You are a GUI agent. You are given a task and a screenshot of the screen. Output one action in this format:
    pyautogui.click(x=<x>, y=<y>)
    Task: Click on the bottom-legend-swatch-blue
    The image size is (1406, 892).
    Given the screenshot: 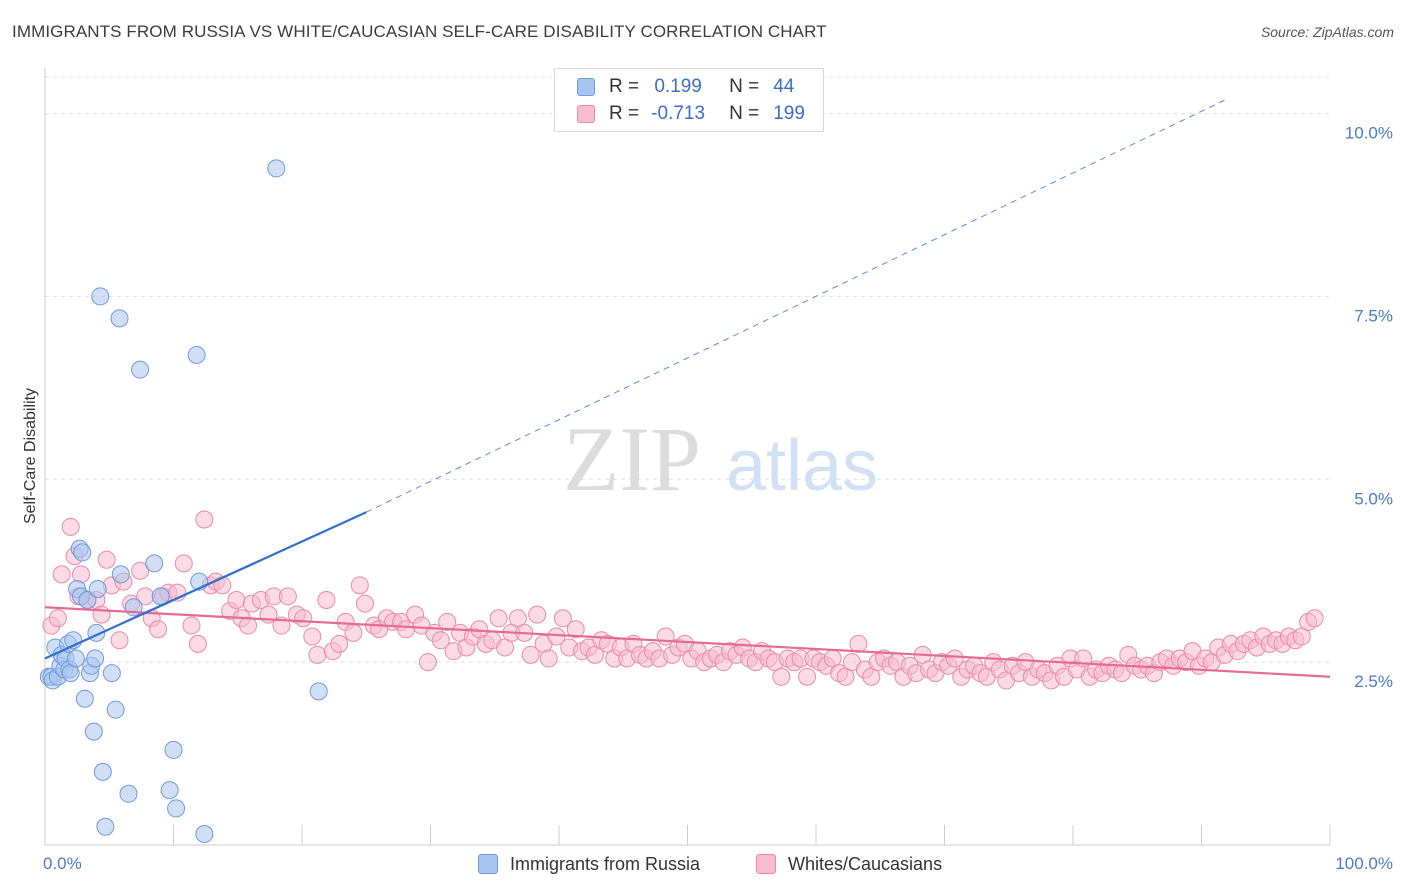 What is the action you would take?
    pyautogui.click(x=488, y=864)
    